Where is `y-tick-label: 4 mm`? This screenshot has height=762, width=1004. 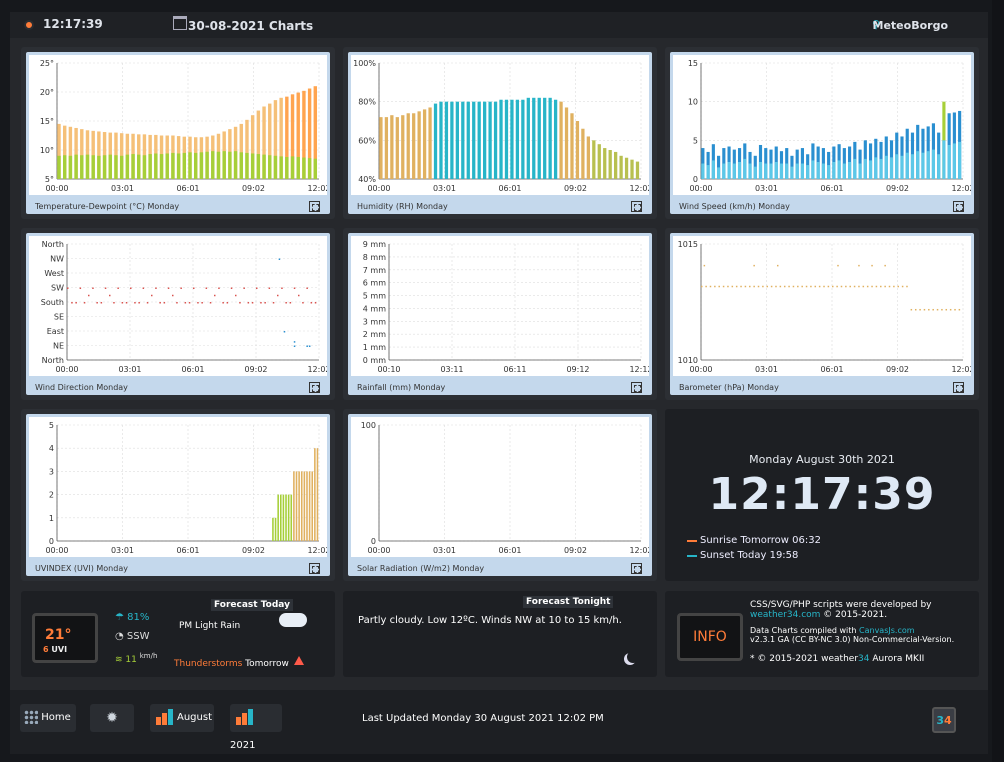
y-tick-label: 4 mm is located at coordinates (374, 308).